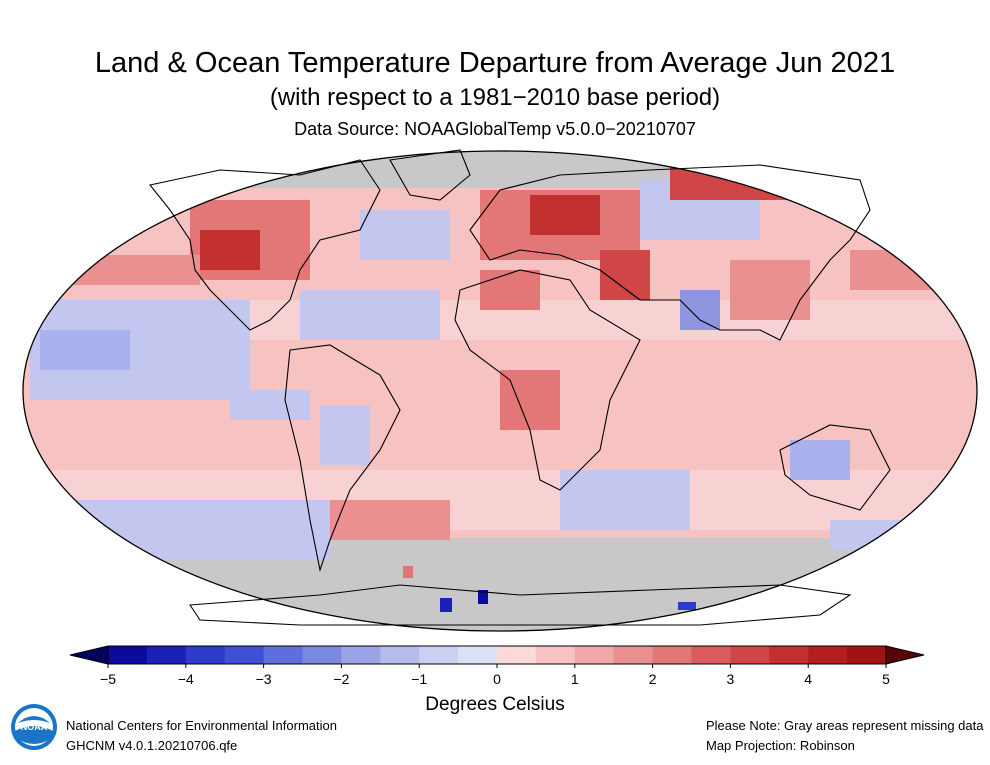  I want to click on south-america-outline, so click(342, 458).